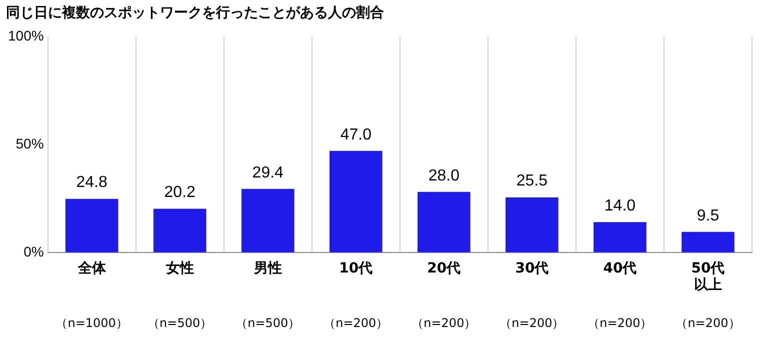 The width and height of the screenshot is (760, 338). What do you see at coordinates (30, 143) in the screenshot?
I see `y-tick-label: 50%` at bounding box center [30, 143].